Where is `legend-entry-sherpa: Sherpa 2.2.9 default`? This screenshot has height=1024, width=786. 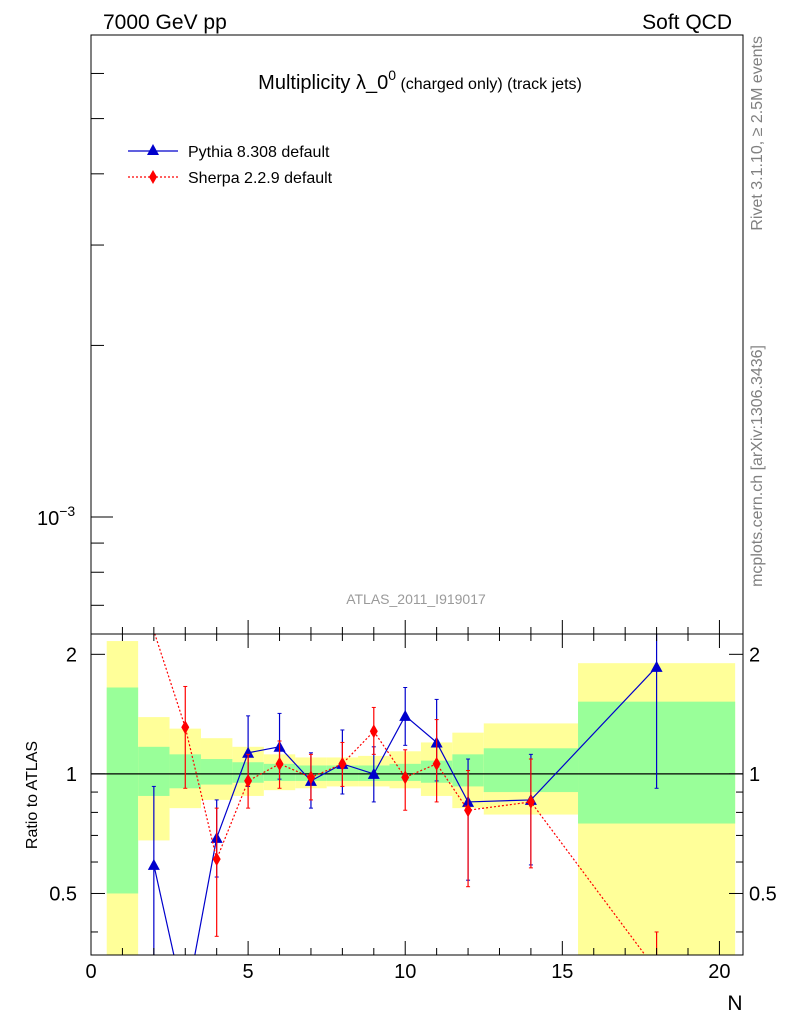 legend-entry-sherpa: Sherpa 2.2.9 default is located at coordinates (230, 178).